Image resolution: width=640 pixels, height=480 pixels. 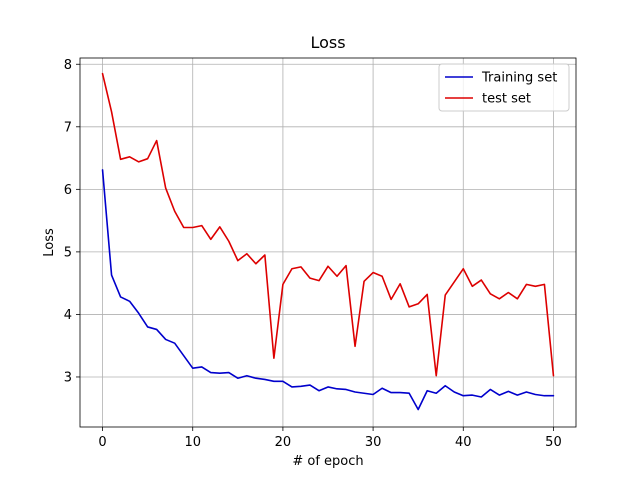 I want to click on x-tick-label: 50, so click(x=553, y=442).